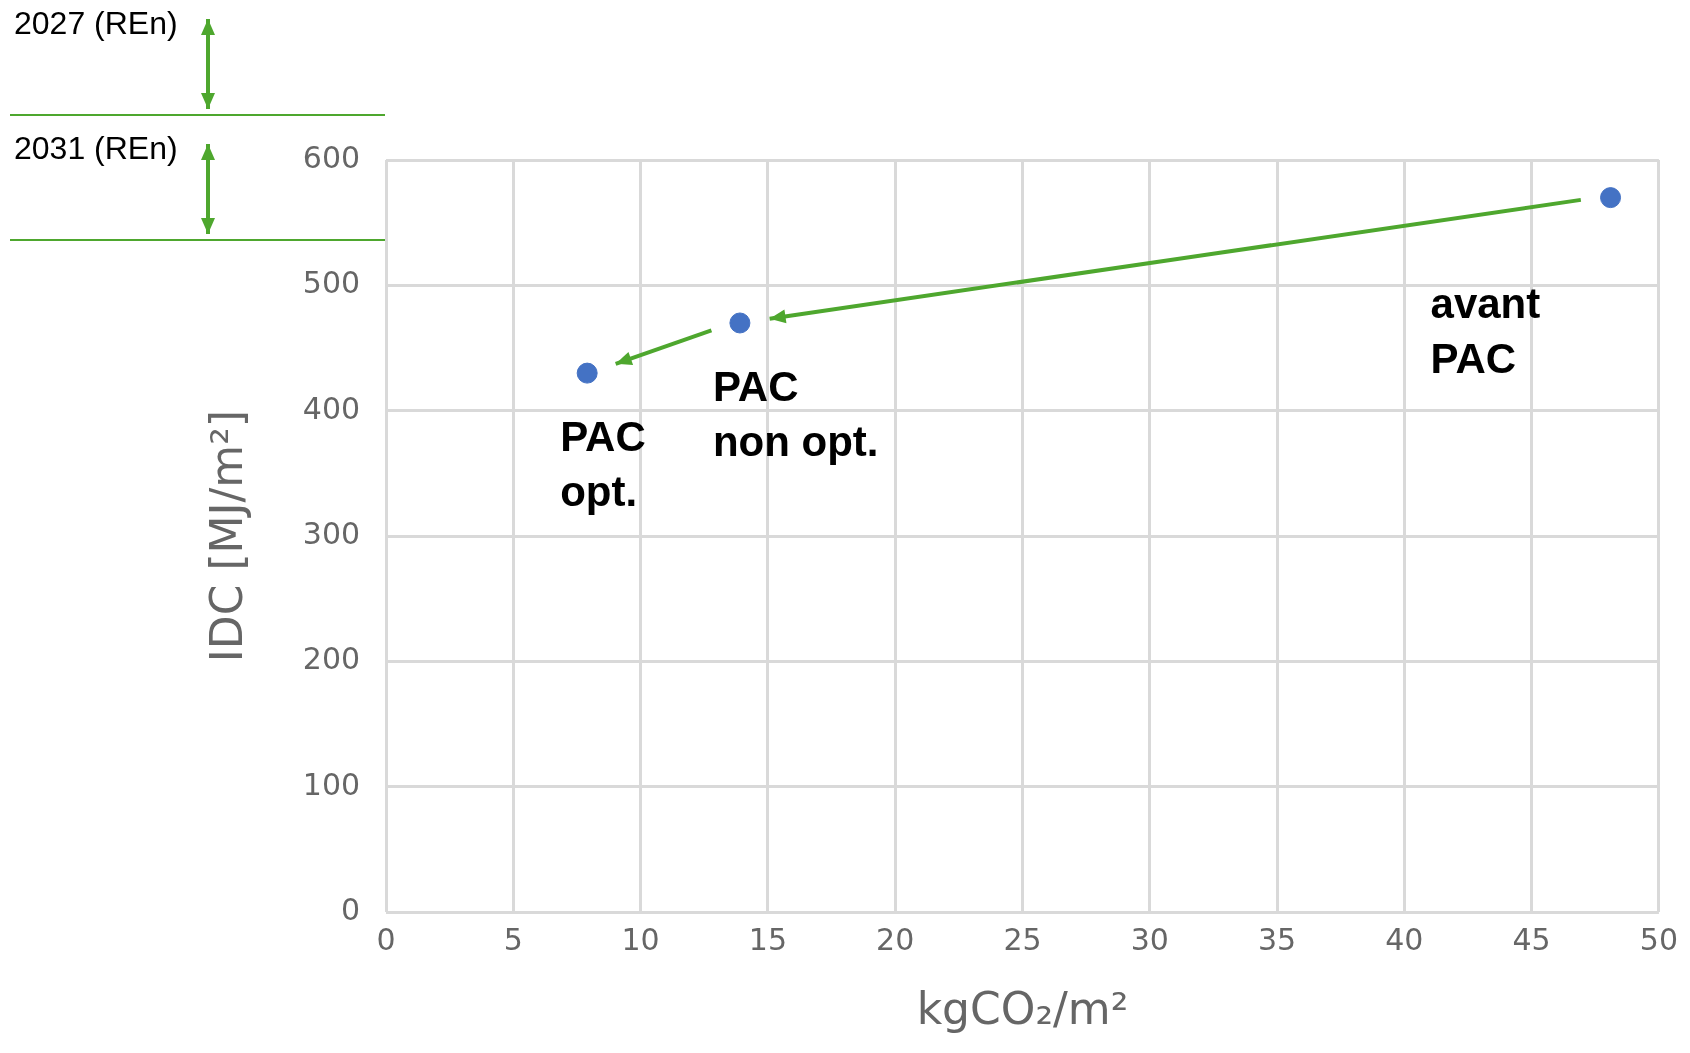  I want to click on x-tick-label: 15, so click(768, 939).